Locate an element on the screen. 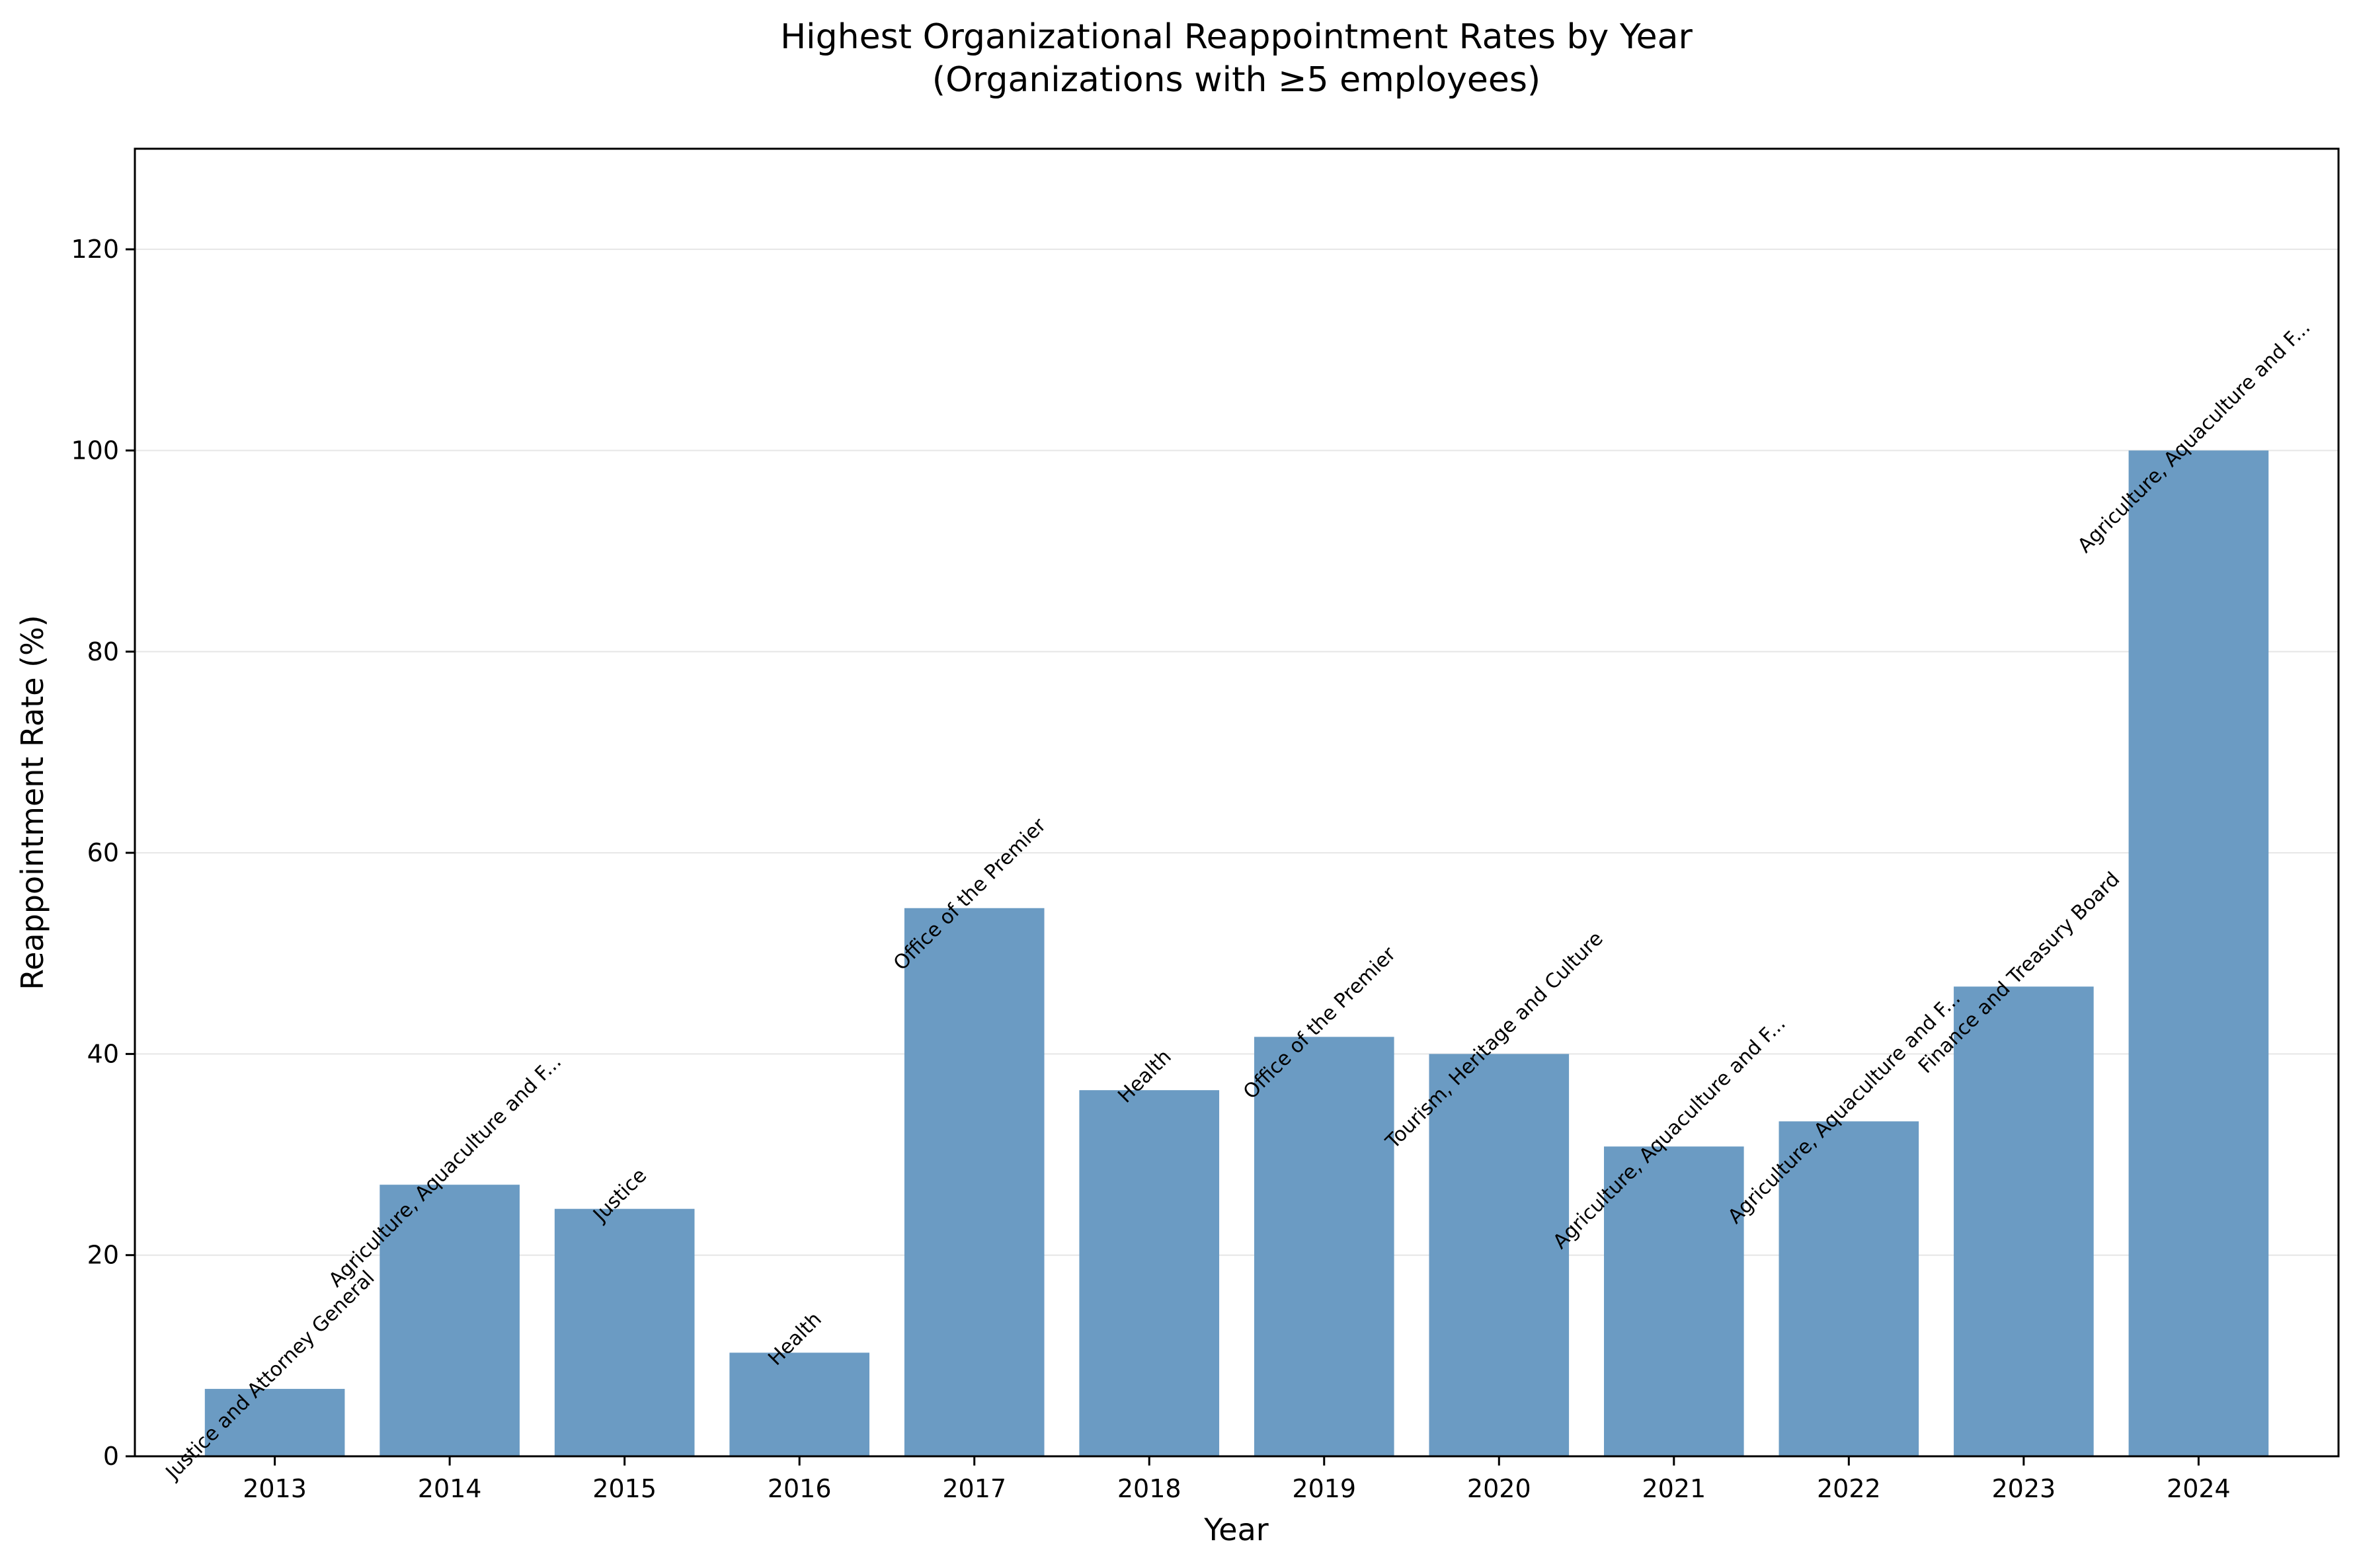 This screenshot has height=1568, width=2359. y-tick-label: 60 is located at coordinates (103, 852).